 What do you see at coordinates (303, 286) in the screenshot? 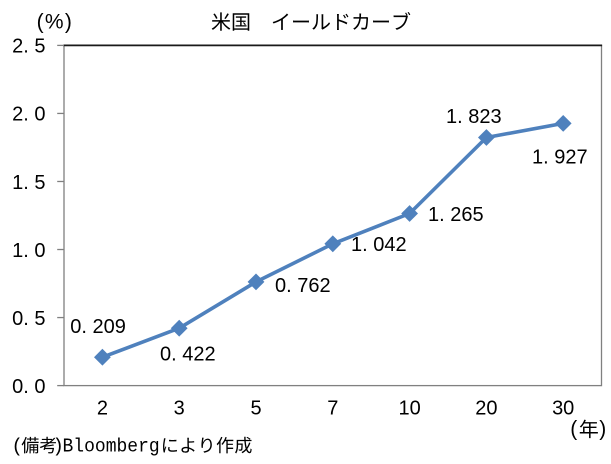
I see `svg-text: 0. 762` at bounding box center [303, 286].